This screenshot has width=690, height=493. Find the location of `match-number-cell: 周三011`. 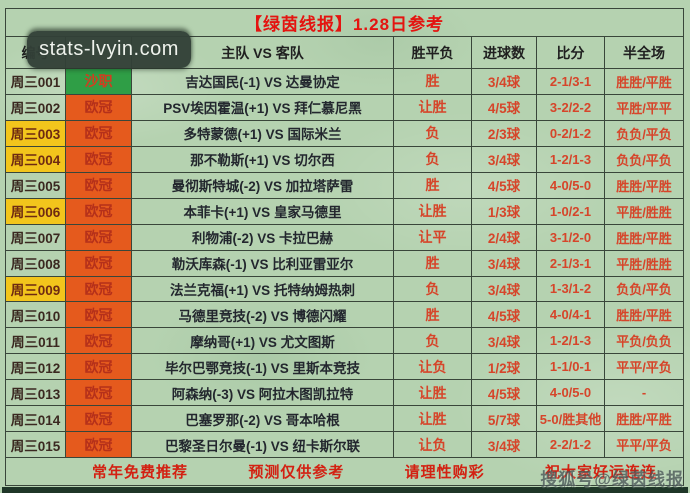

match-number-cell: 周三011 is located at coordinates (36, 341).